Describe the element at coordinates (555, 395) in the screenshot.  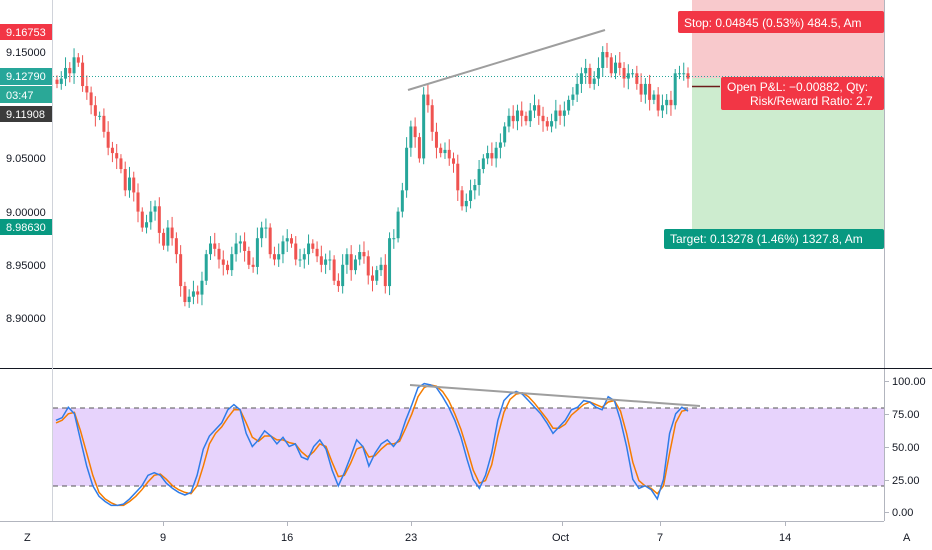
I see `stochastic-trendline` at that location.